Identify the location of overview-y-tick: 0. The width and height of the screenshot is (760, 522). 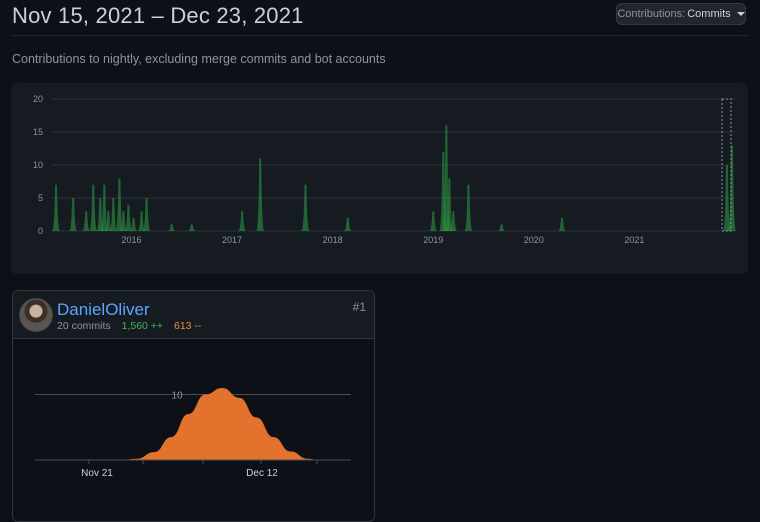
(40, 231).